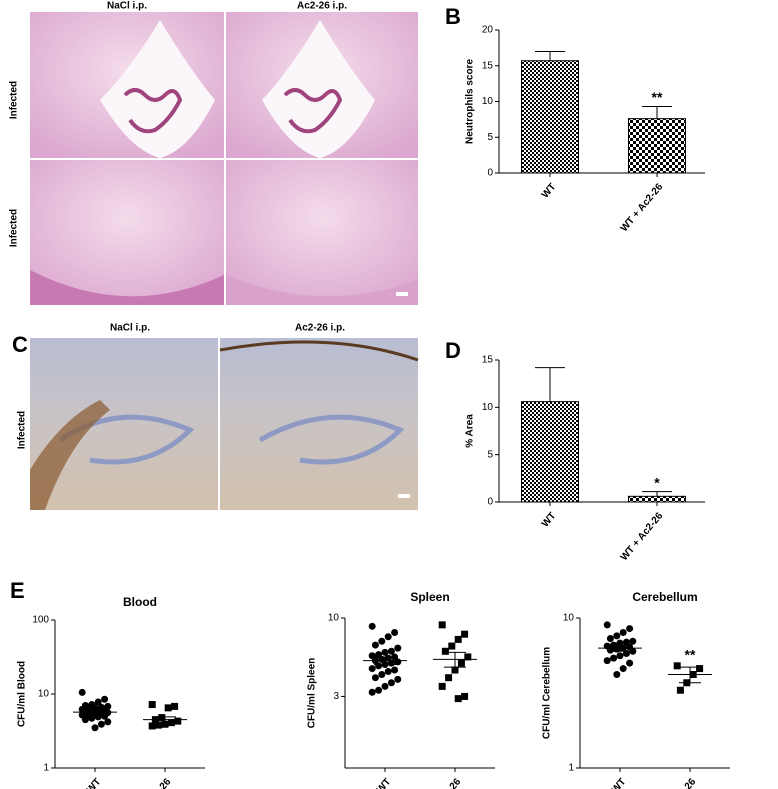 The width and height of the screenshot is (778, 789). I want to click on y-tick-label: 3, so click(336, 696).